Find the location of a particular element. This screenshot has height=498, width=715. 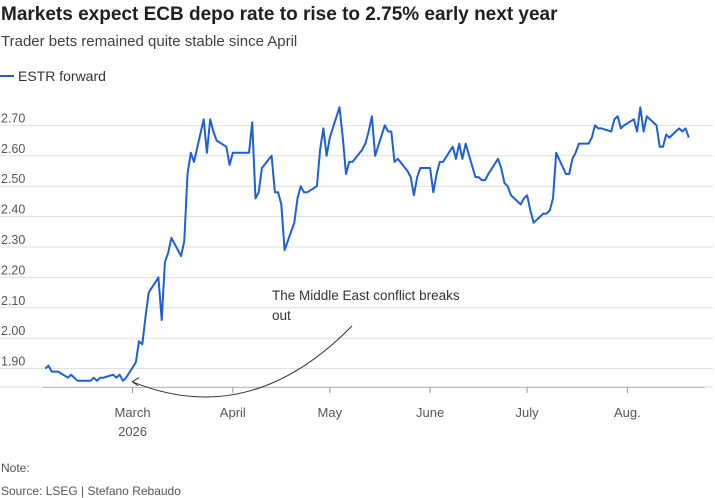

x-tick-label: May is located at coordinates (330, 412).